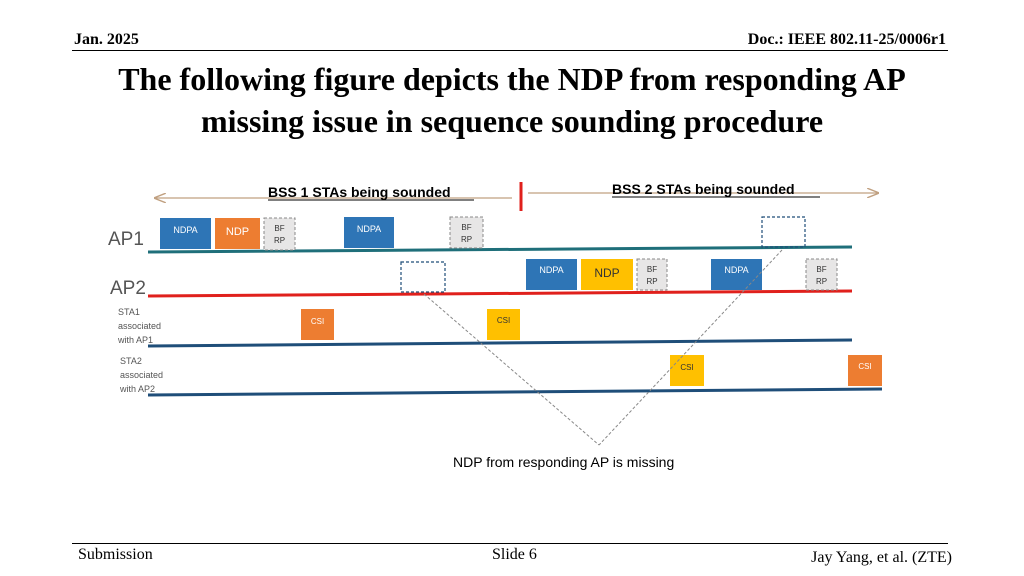 Image resolution: width=1024 pixels, height=576 pixels. Describe the element at coordinates (139, 326) in the screenshot. I see `lane-label-sta1-l2: associated` at that location.